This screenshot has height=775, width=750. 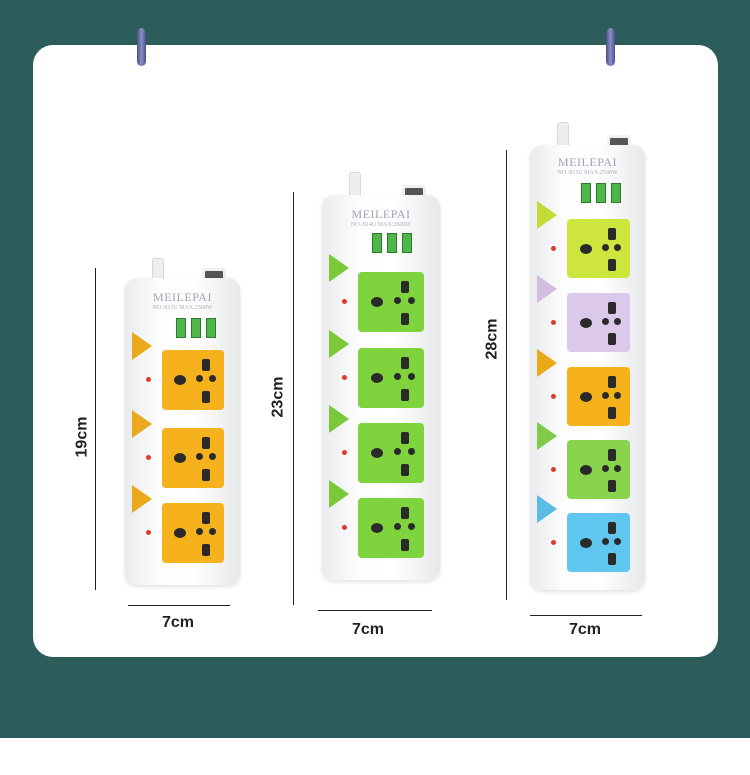 I want to click on height-label: 19cm, so click(x=82, y=437).